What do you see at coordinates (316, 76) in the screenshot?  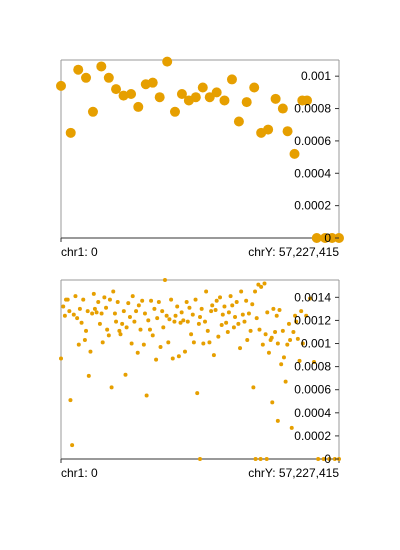 I see `y-tick-label: 0.001` at bounding box center [316, 76].